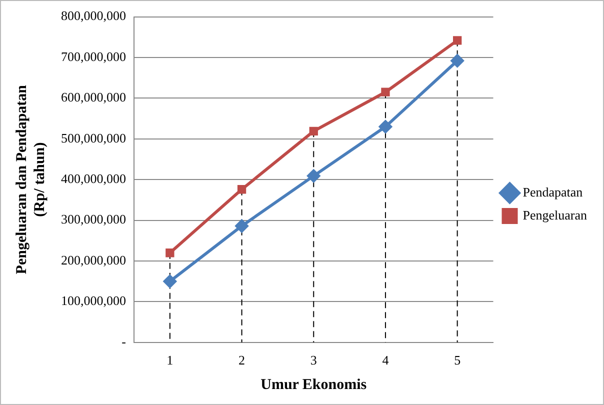 This screenshot has height=405, width=604. What do you see at coordinates (93, 138) in the screenshot?
I see `y-tick-label: 500,000,000` at bounding box center [93, 138].